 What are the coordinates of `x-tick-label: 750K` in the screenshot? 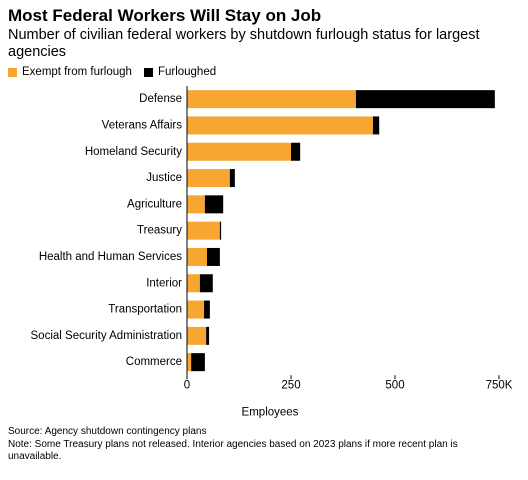 It's located at (499, 385).